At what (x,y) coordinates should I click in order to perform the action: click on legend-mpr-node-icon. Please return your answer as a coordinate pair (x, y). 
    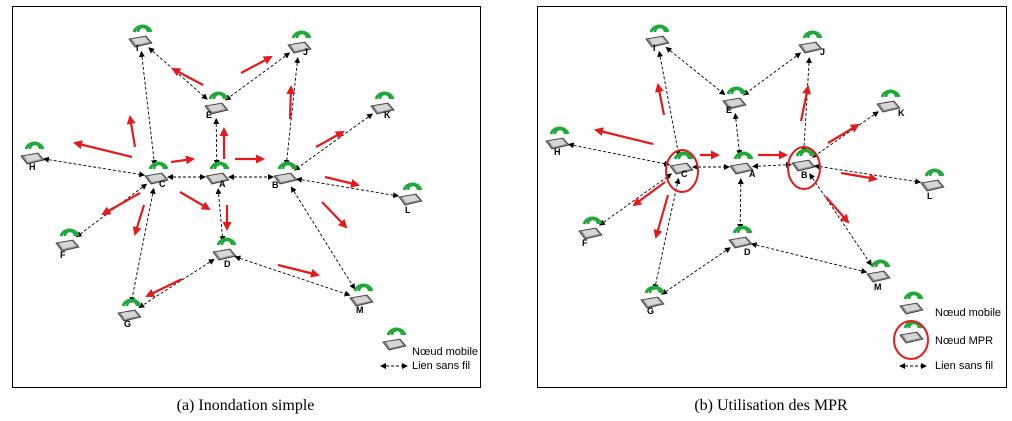
    Looking at the image, I should click on (911, 332).